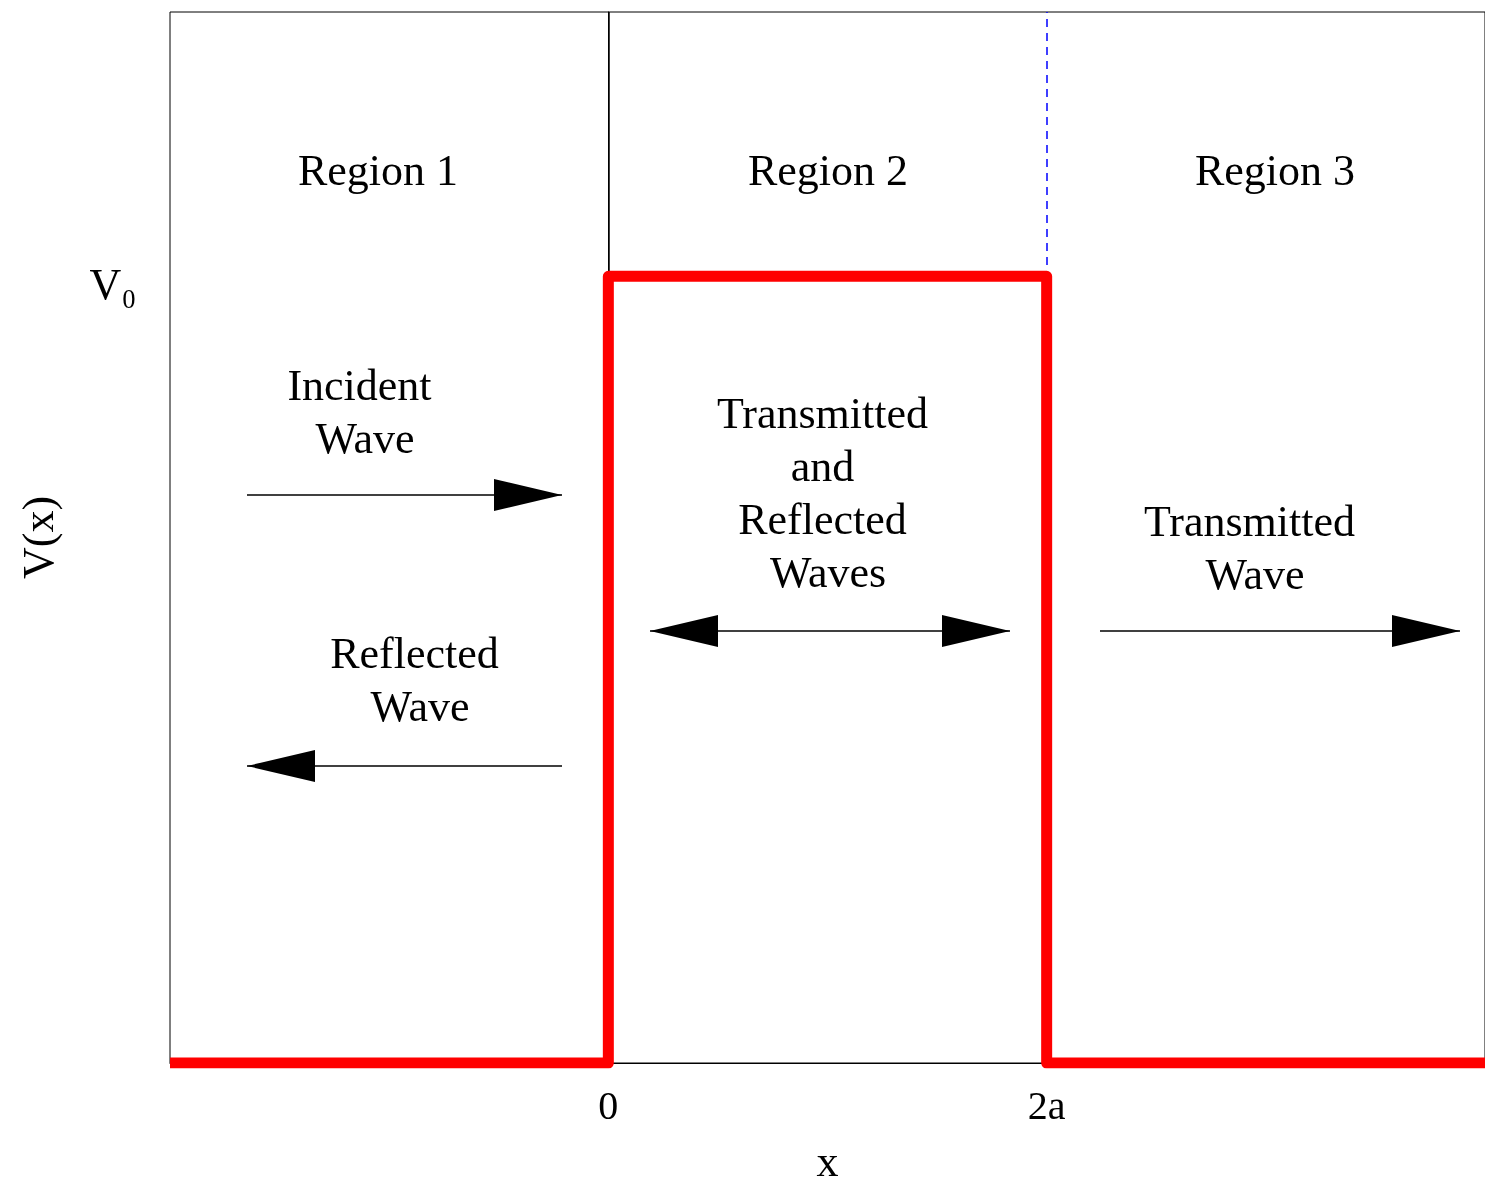 The width and height of the screenshot is (1493, 1192). What do you see at coordinates (1046, 1105) in the screenshot?
I see `x-tick-label: 2a` at bounding box center [1046, 1105].